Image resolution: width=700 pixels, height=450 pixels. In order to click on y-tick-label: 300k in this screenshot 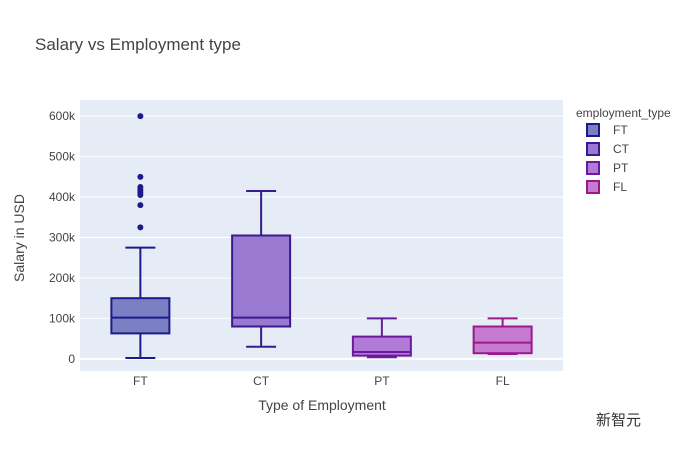, I will do `click(62, 238)`.